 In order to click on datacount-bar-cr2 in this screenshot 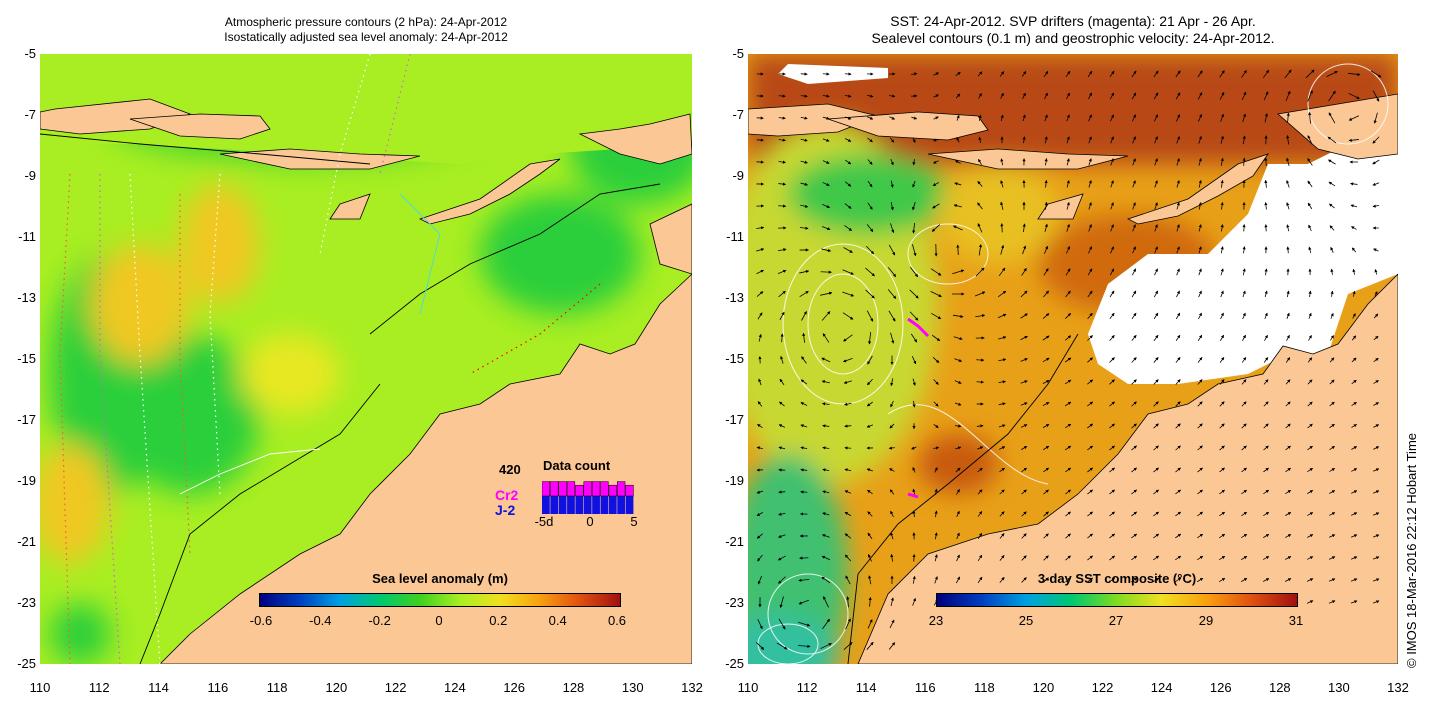, I will do `click(596, 489)`.